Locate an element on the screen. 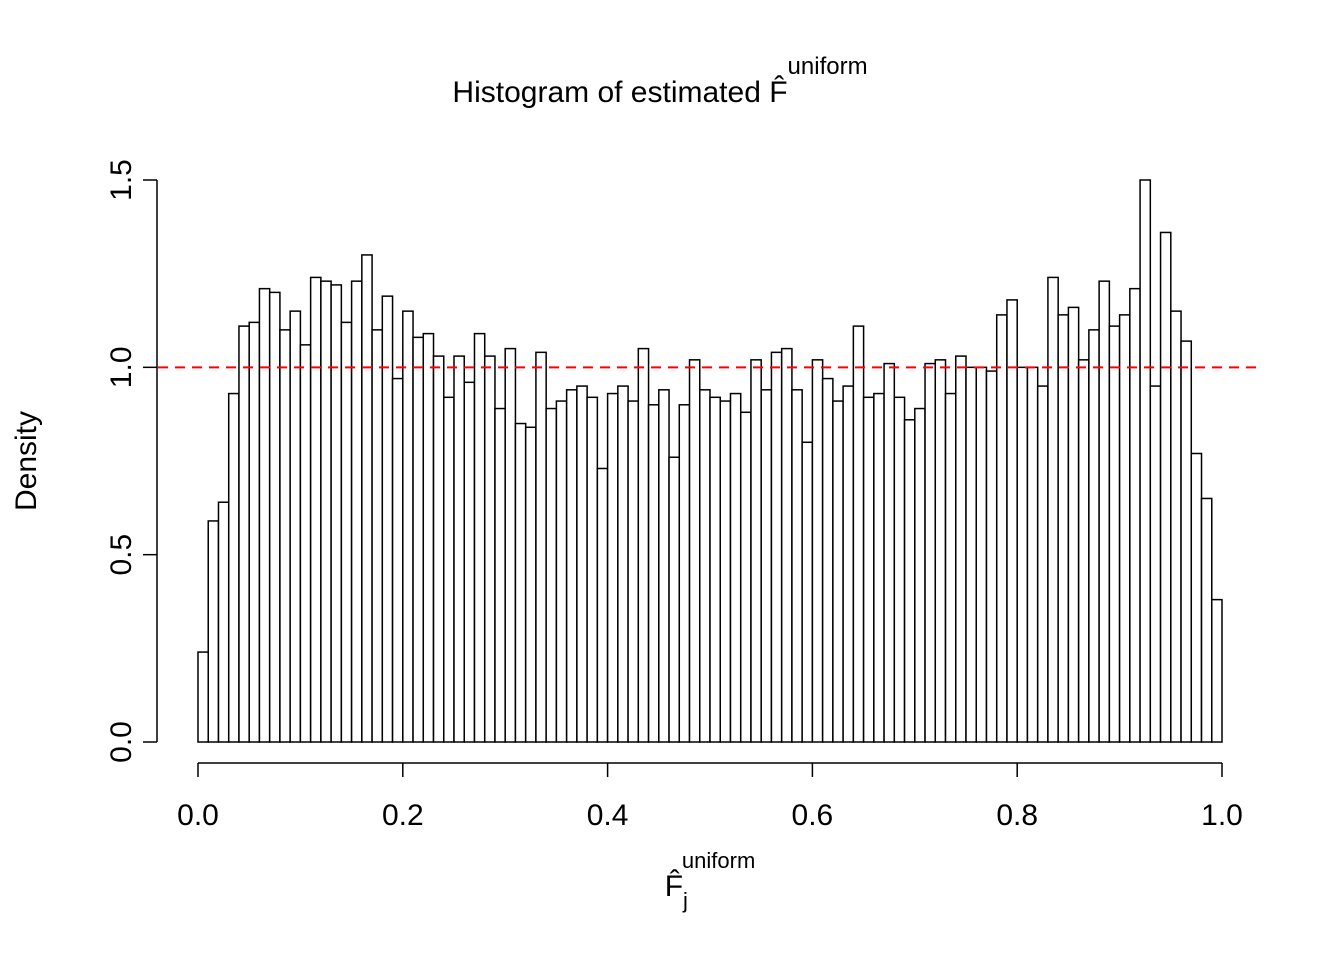  title-superscript: uniform is located at coordinates (828, 66).